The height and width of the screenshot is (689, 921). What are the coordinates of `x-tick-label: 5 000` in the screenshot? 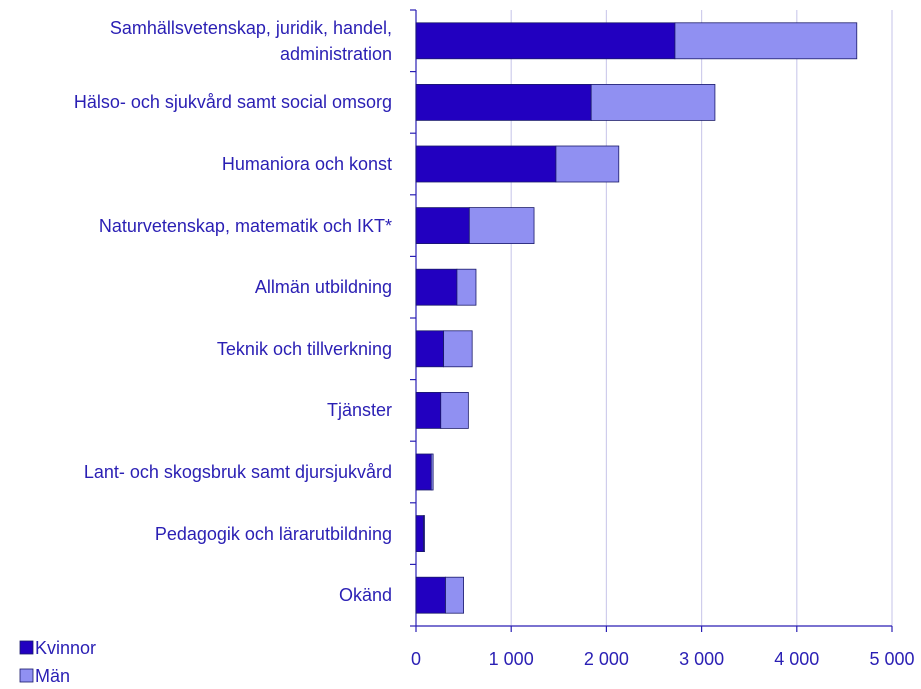 It's located at (892, 659).